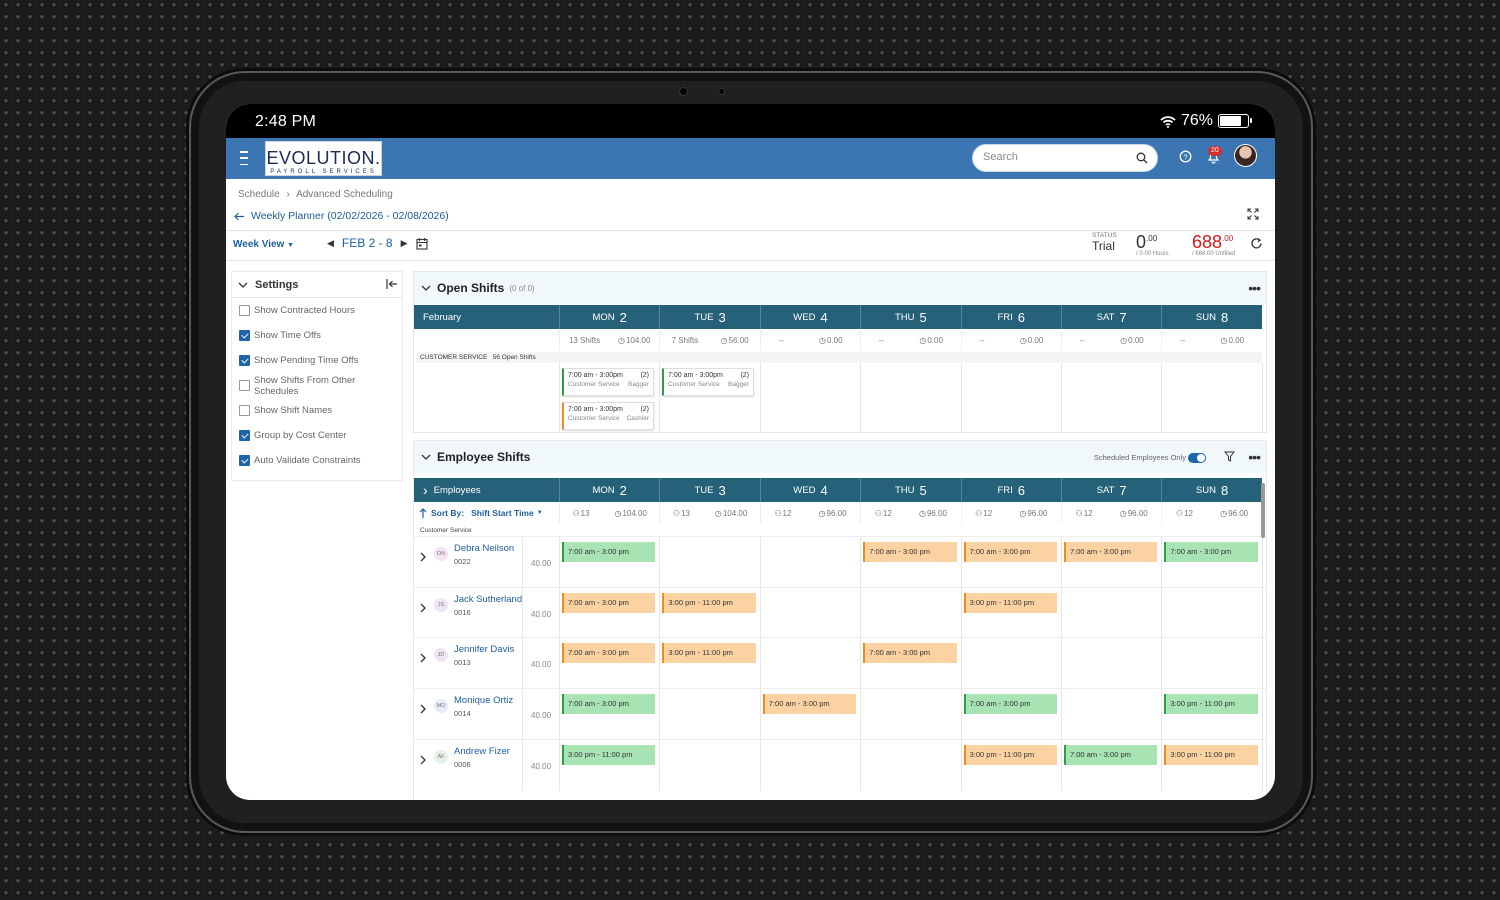 The image size is (1500, 900). I want to click on setting-6: Auto Validate Constraints, so click(317, 460).